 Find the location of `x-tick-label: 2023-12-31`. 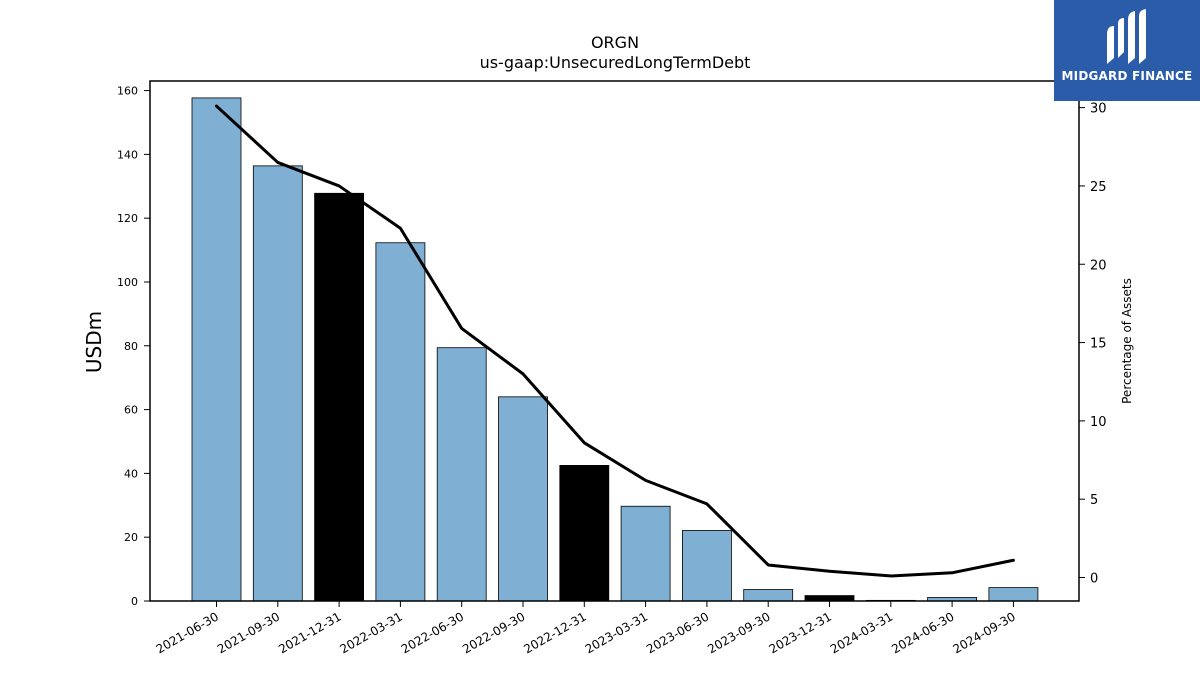

x-tick-label: 2023-12-31 is located at coordinates (800, 632).